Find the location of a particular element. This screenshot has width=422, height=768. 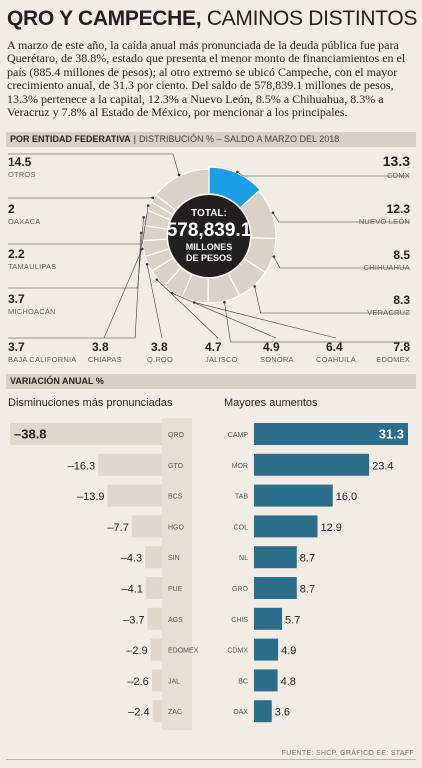

title-light: CAMINOS DISTINTOS is located at coordinates (312, 18).